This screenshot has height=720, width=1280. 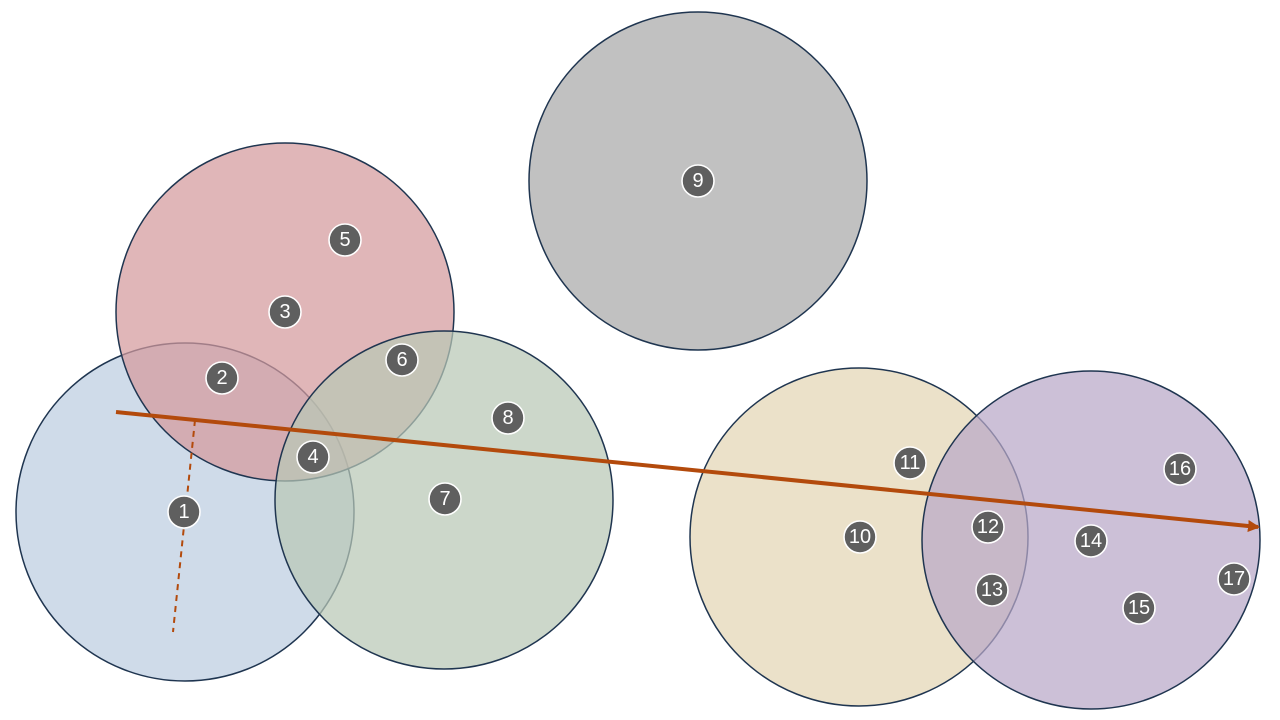 I want to click on node-label: 3, so click(x=284, y=312).